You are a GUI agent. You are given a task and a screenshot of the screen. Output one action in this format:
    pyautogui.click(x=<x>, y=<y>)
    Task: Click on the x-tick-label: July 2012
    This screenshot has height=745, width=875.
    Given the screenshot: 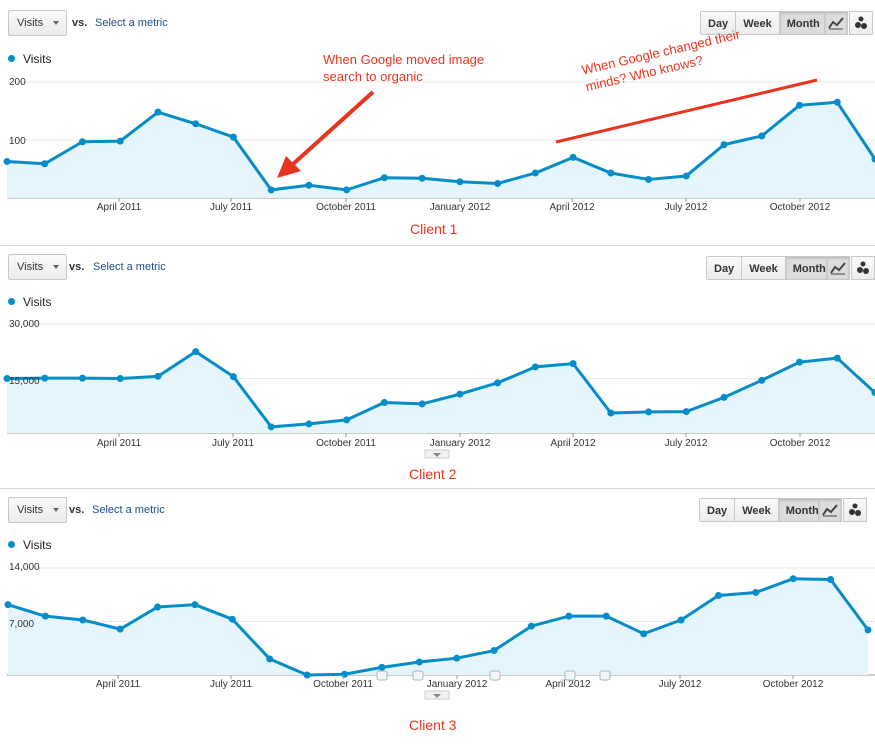 What is the action you would take?
    pyautogui.click(x=686, y=443)
    